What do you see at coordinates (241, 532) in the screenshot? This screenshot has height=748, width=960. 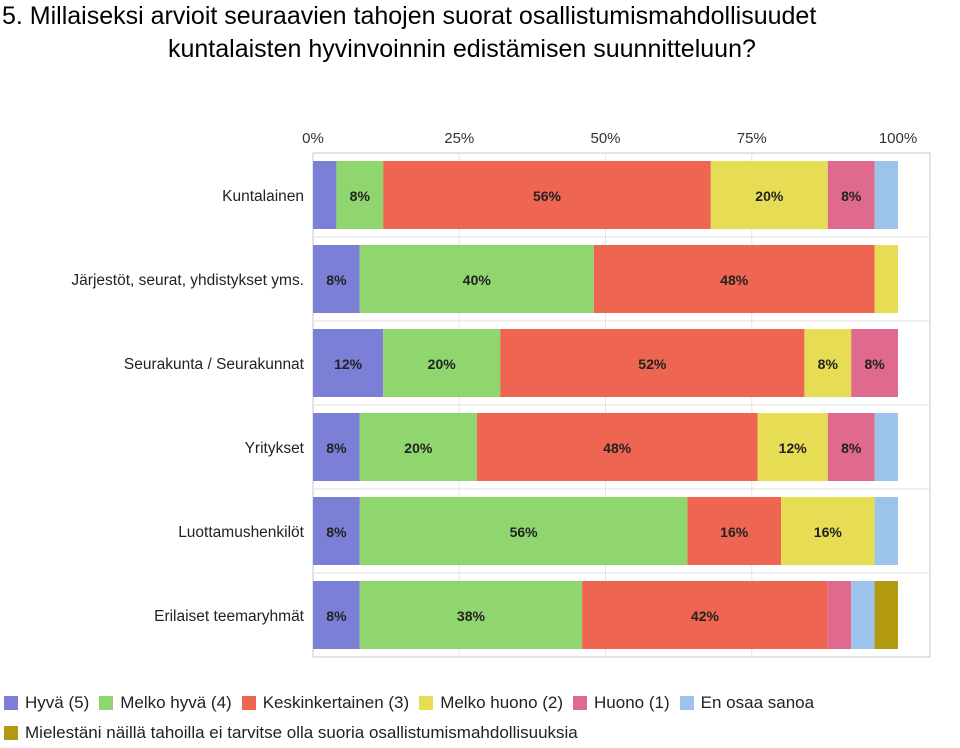 I see `category-label: Luottamushenkilöt` at bounding box center [241, 532].